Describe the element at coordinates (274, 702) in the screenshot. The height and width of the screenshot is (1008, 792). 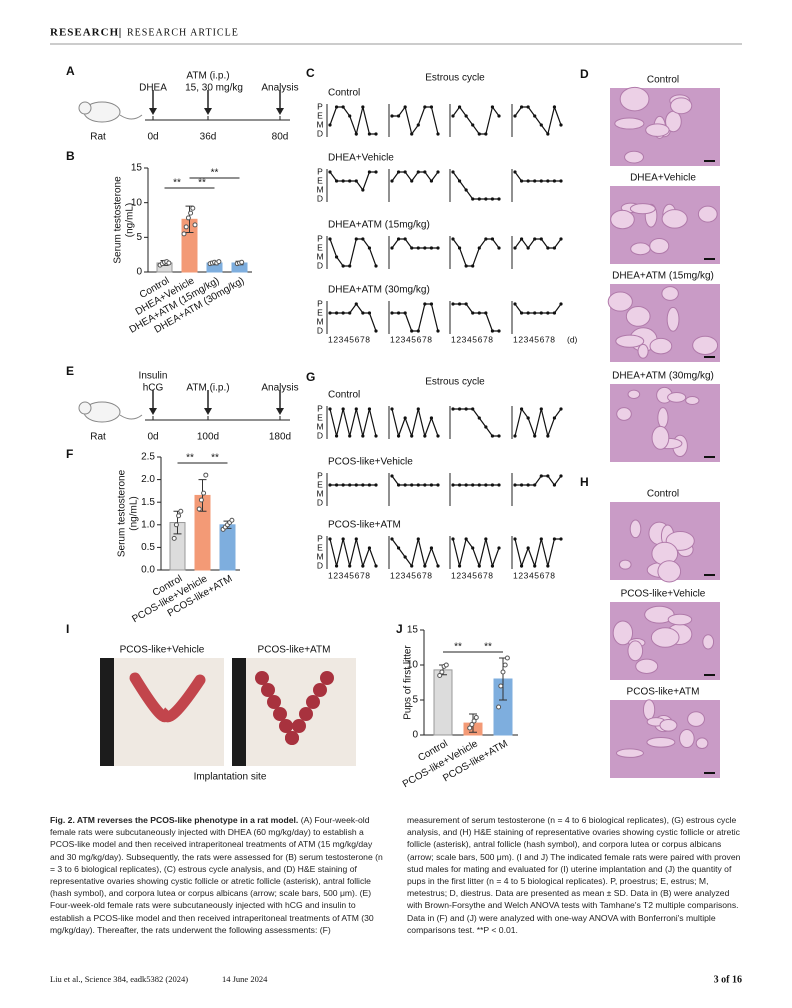
I see `implantation-site` at that location.